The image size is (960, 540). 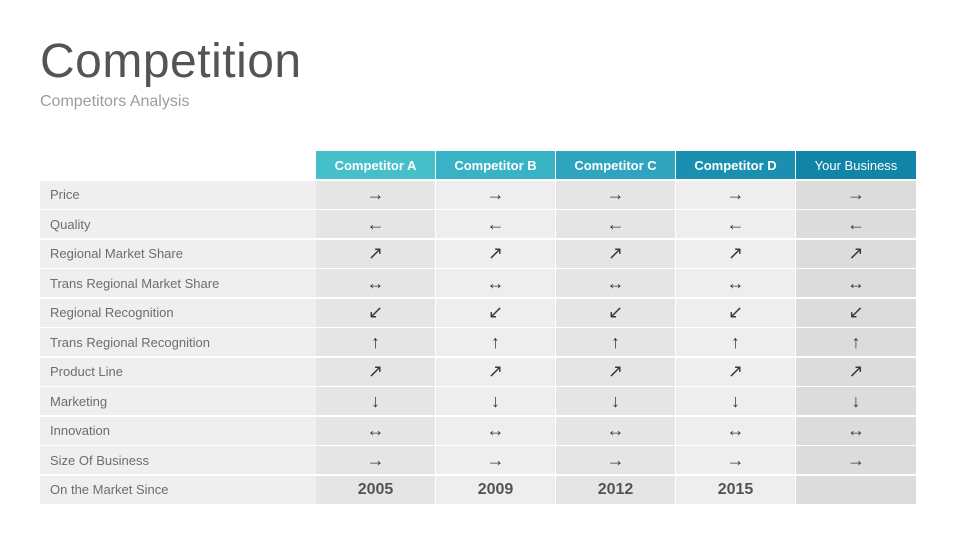 I want to click on row-label: Price, so click(x=178, y=194).